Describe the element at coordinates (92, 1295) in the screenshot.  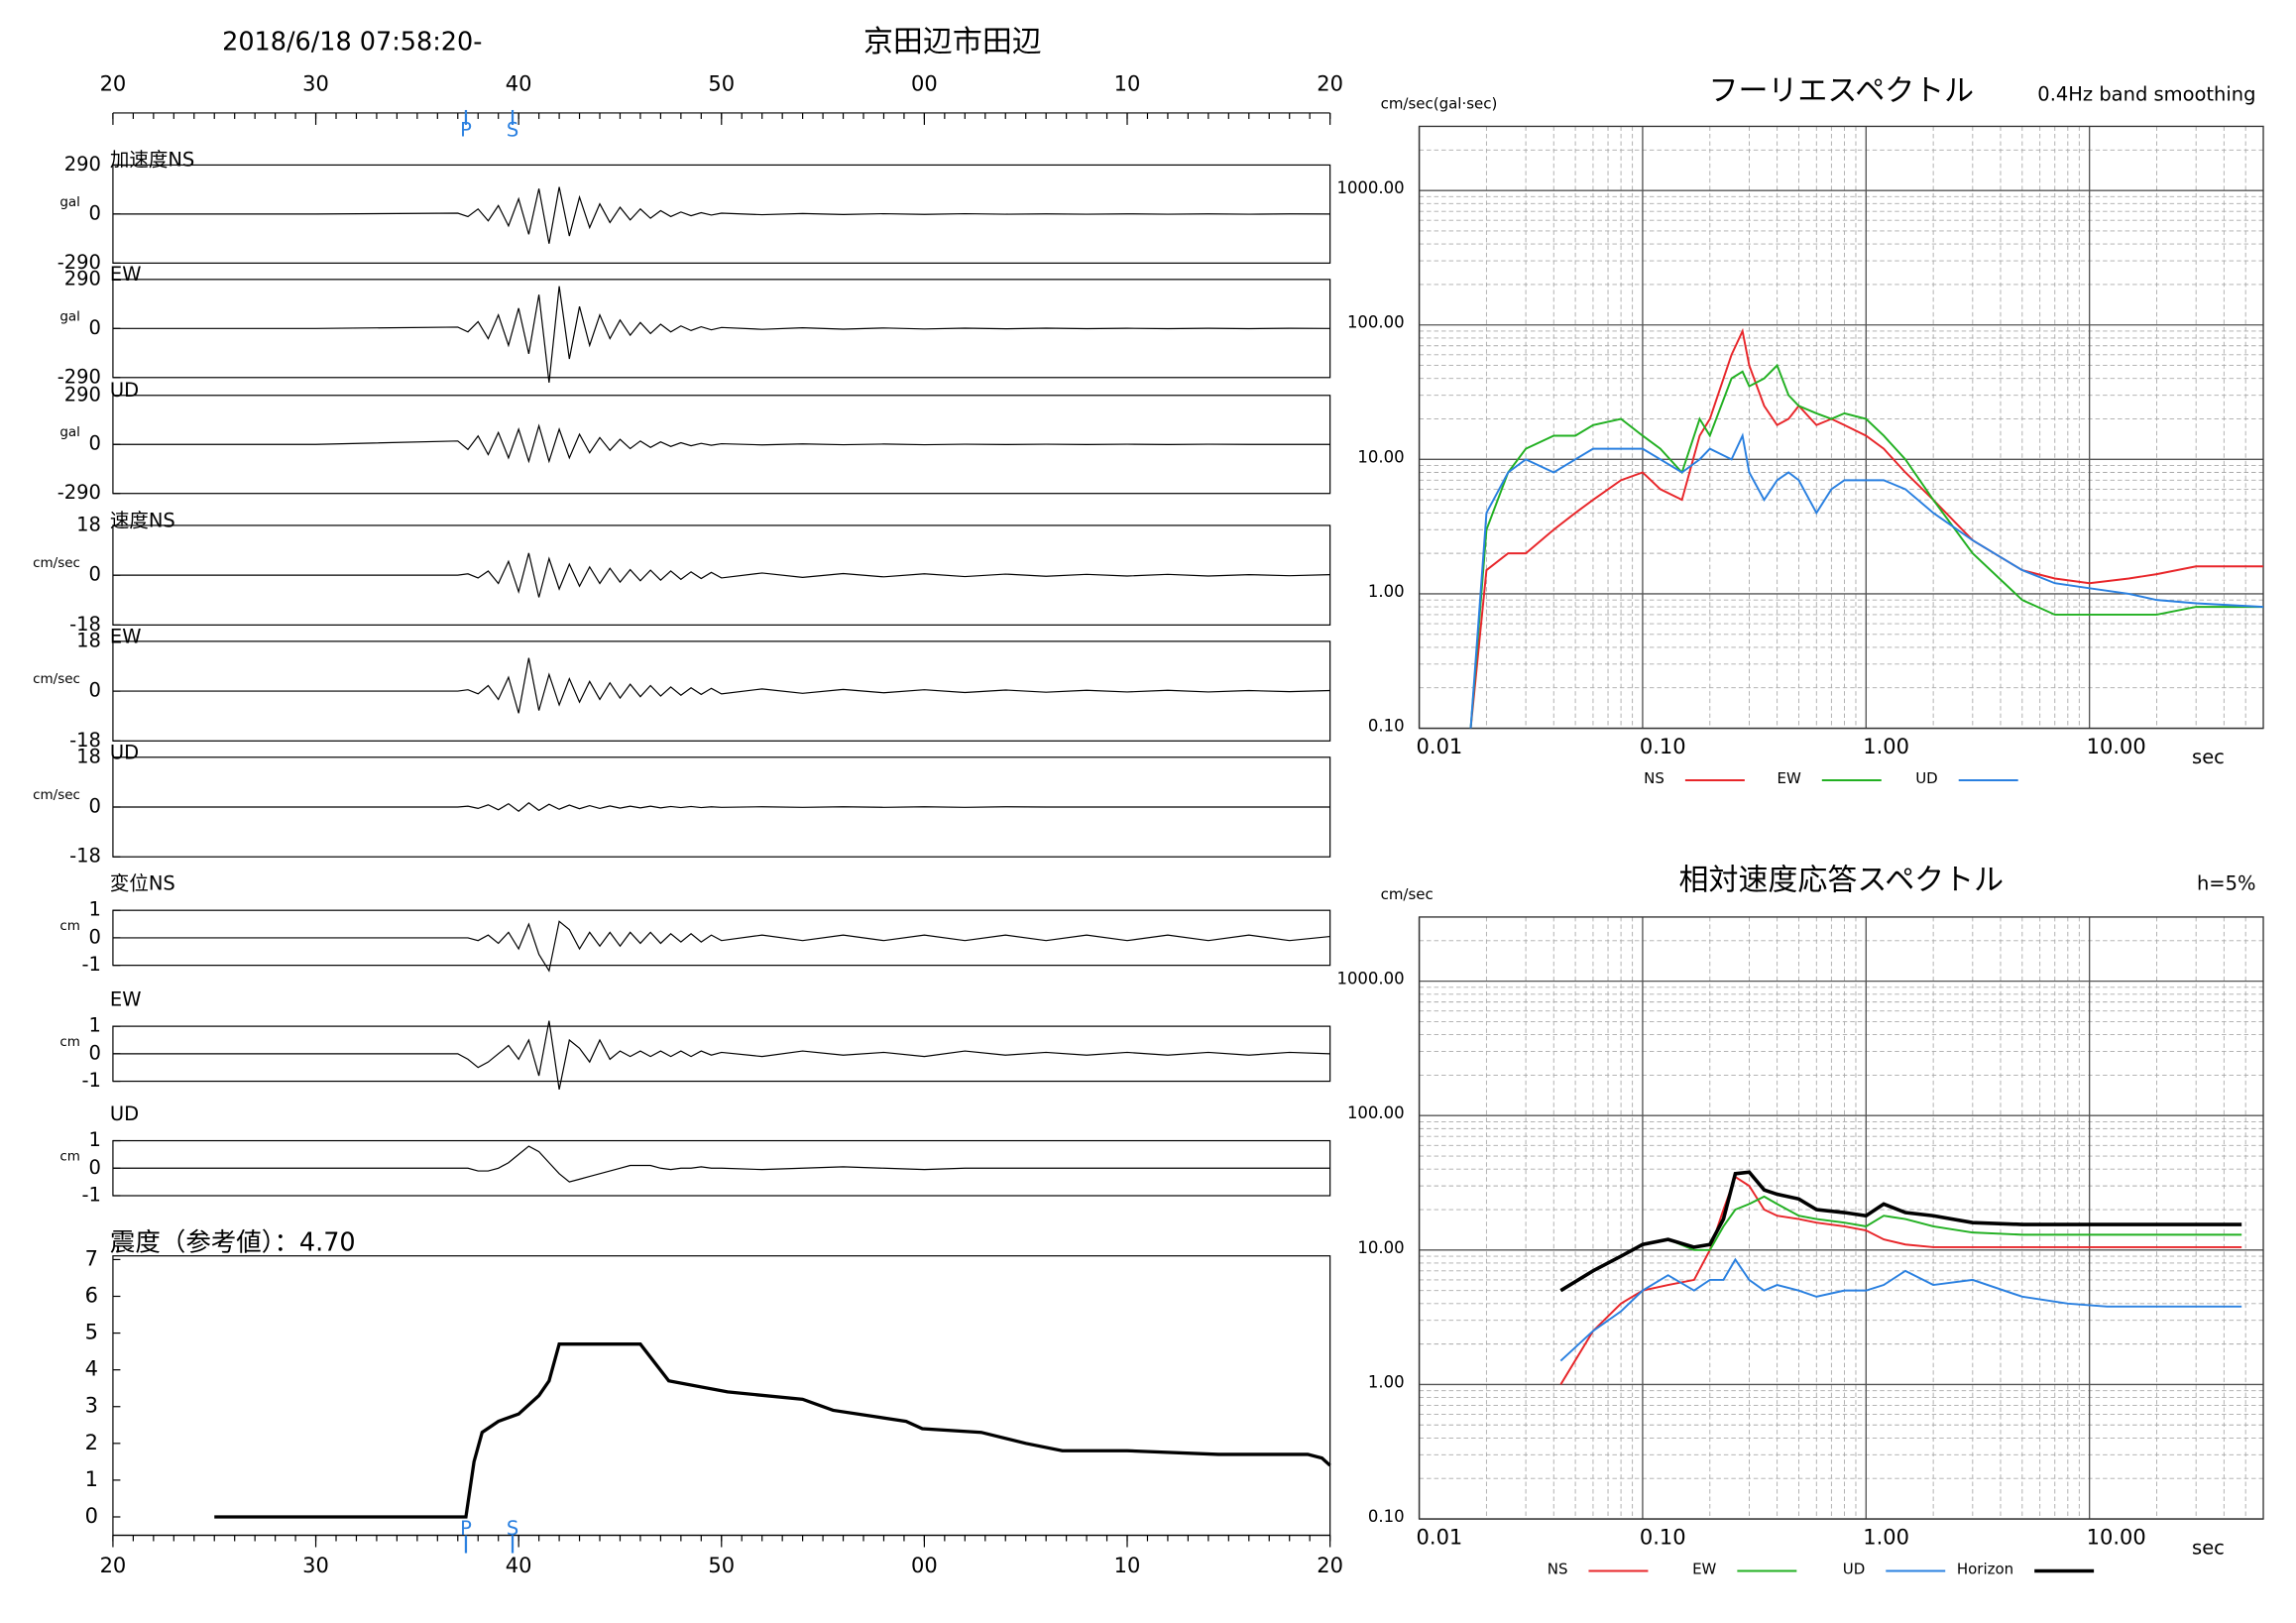
I see `y-tick-label: 6` at that location.